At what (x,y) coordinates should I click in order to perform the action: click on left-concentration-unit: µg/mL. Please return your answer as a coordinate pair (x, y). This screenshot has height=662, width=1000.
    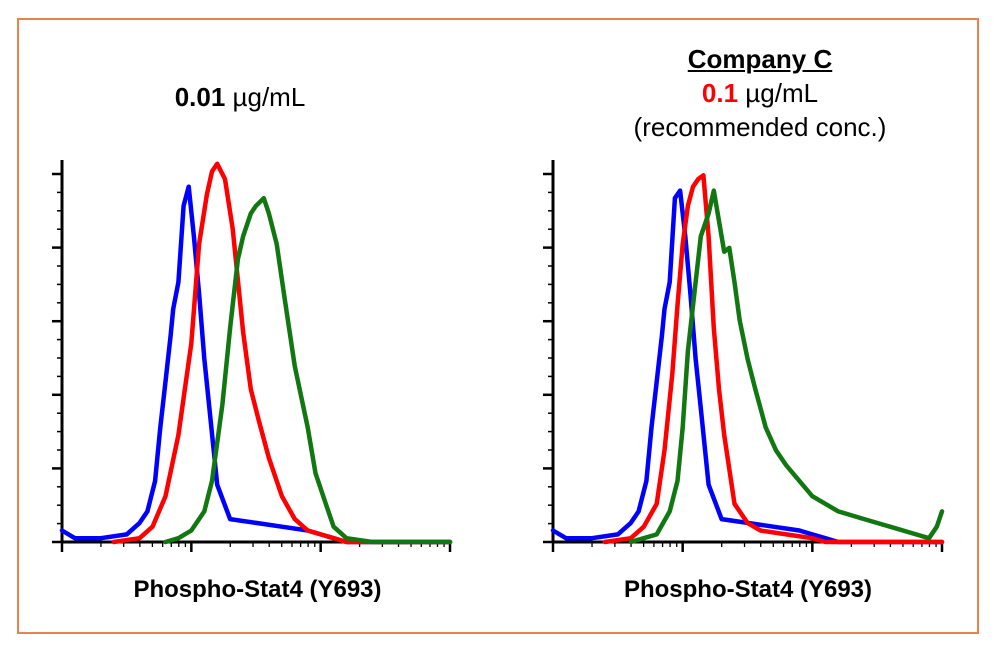
    Looking at the image, I should click on (265, 97).